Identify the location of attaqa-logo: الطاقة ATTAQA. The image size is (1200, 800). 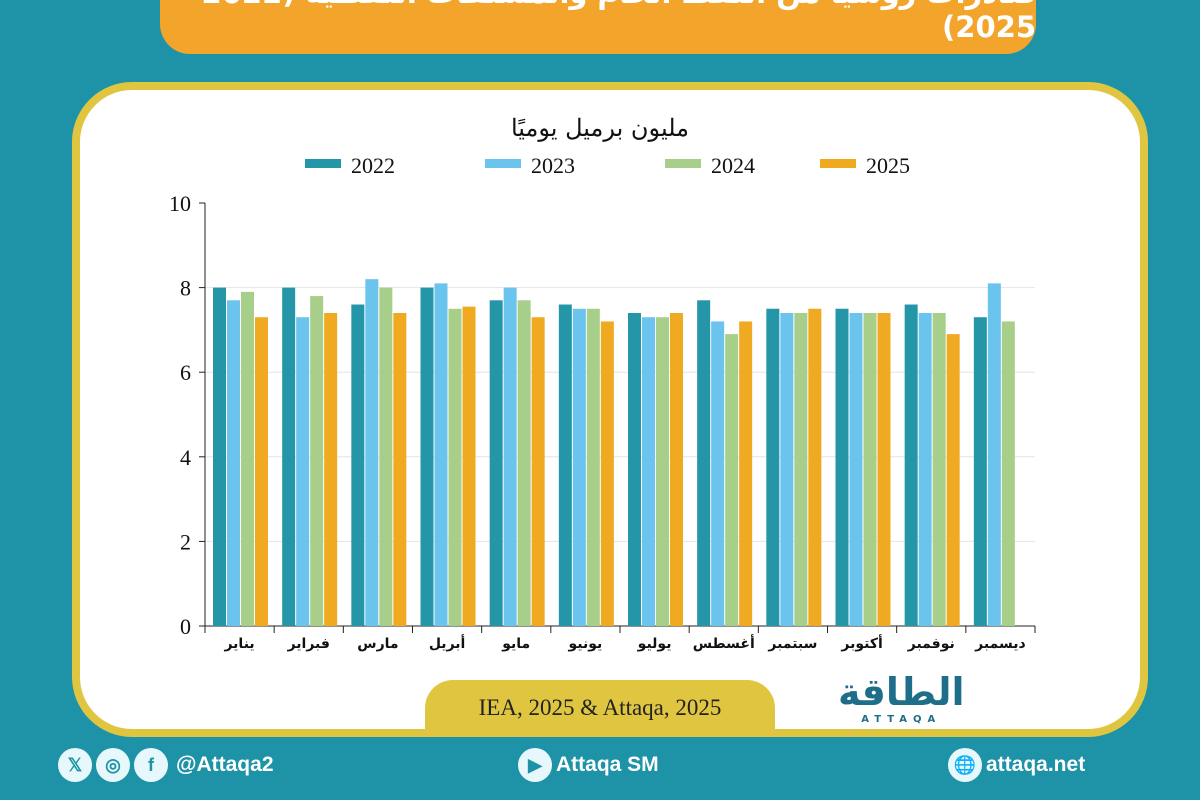
(901, 697).